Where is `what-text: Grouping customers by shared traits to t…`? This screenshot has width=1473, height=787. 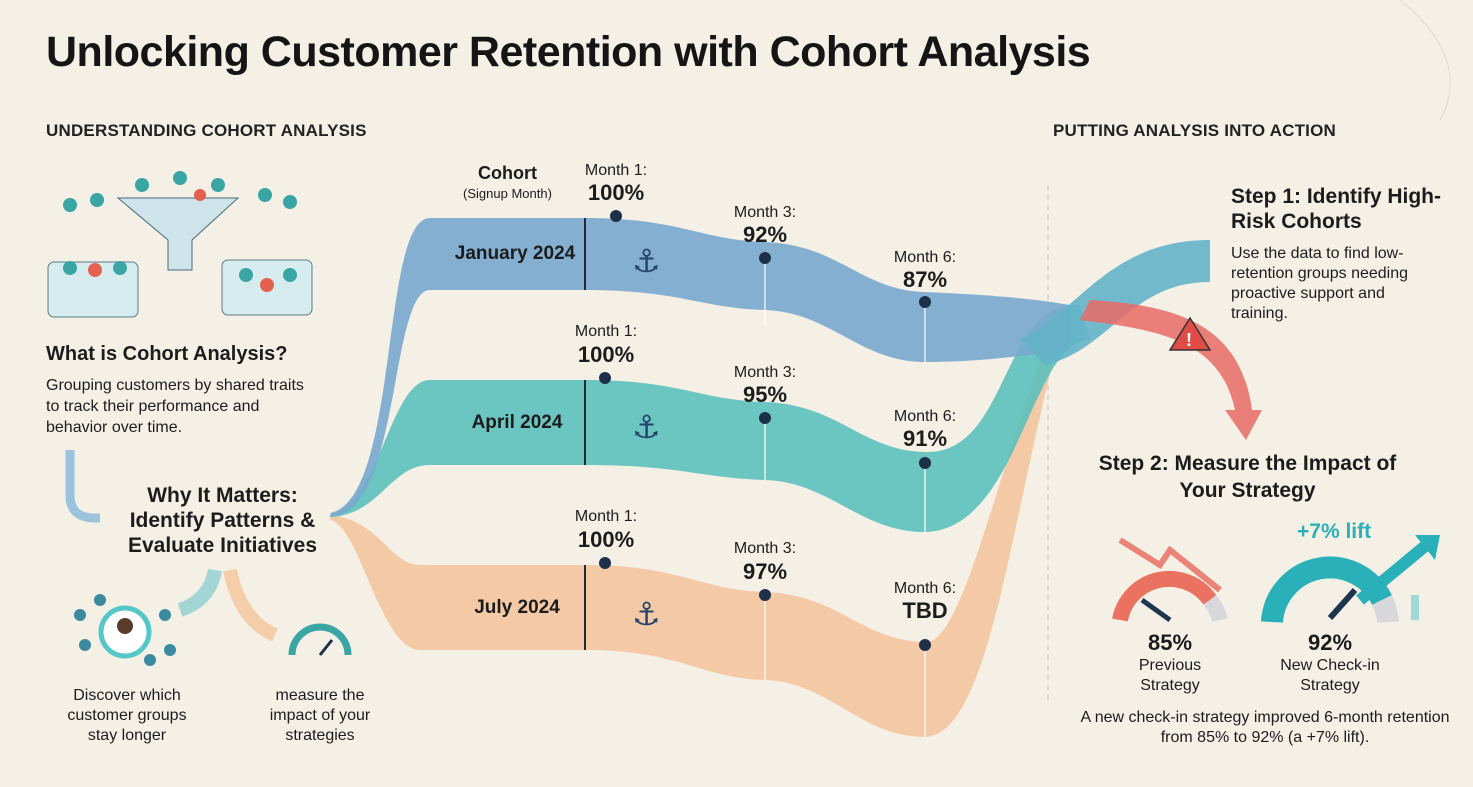 what-text: Grouping customers by shared traits to t… is located at coordinates (175, 406).